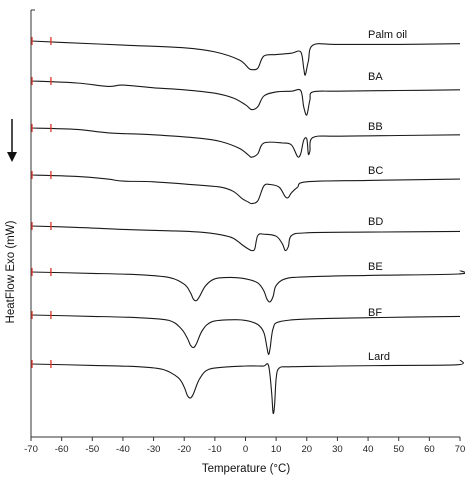 Image resolution: width=465 pixels, height=479 pixels. I want to click on series-line-lard, so click(247, 387).